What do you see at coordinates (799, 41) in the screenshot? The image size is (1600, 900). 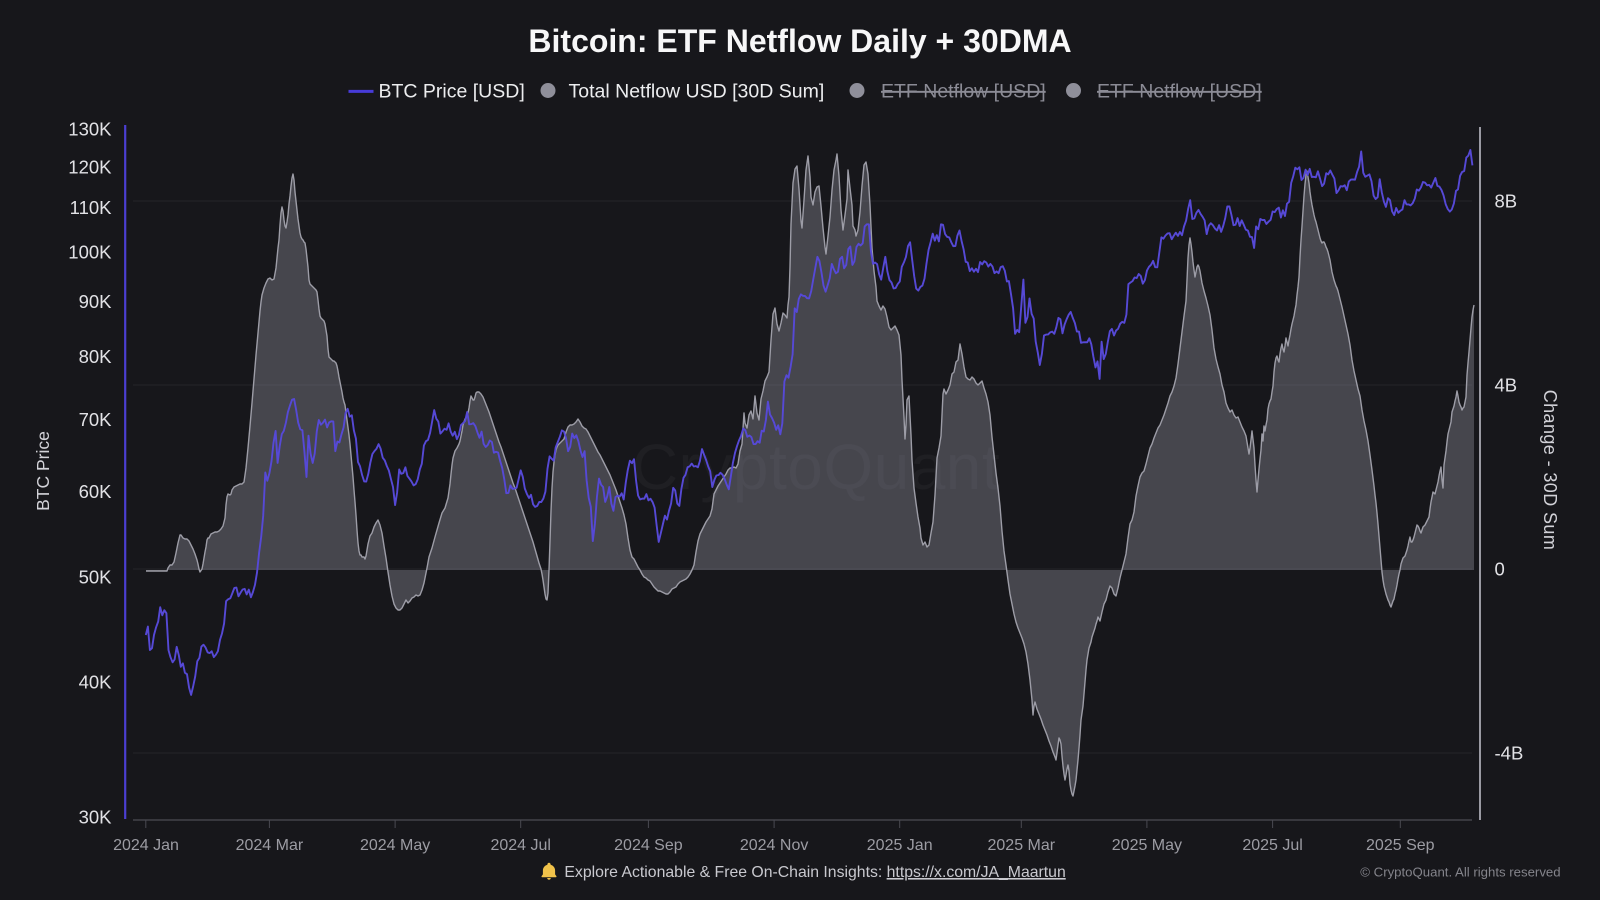 I see `svg-text:Bitcoin: ETF Netflow Daily + 3: Bitcoin: ETF Netflow Daily + 30DMA` at bounding box center [799, 41].